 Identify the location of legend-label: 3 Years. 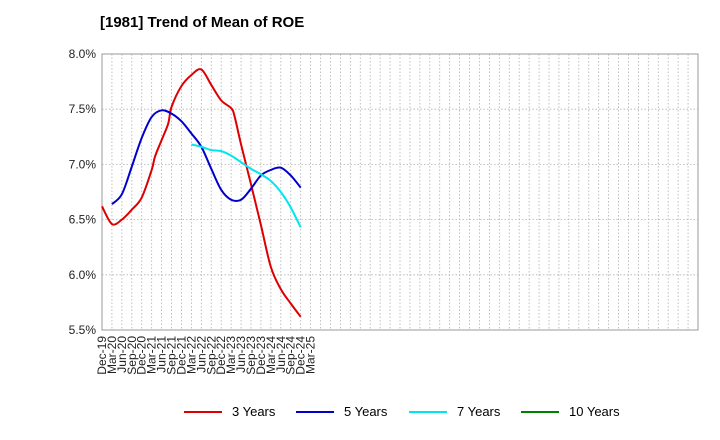
(254, 411).